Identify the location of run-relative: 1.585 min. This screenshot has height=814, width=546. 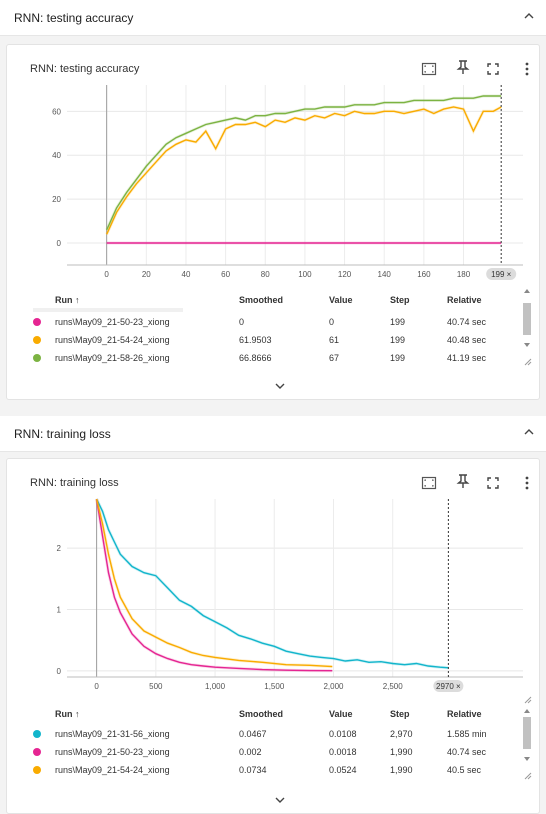
(467, 734).